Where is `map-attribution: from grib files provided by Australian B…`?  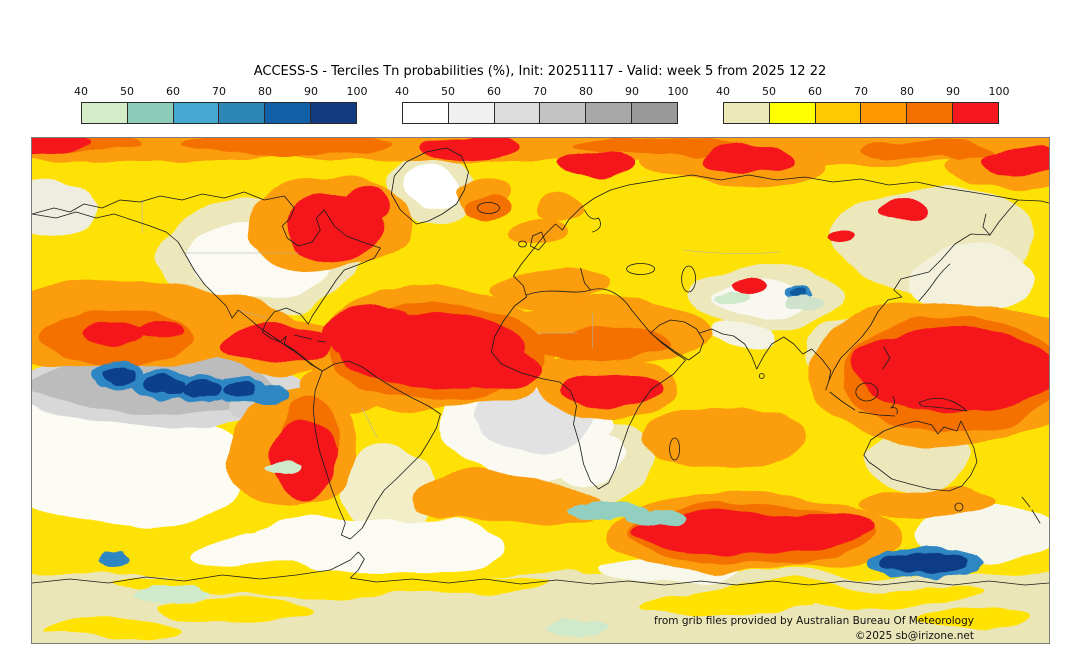 map-attribution: from grib files provided by Australian B… is located at coordinates (814, 621).